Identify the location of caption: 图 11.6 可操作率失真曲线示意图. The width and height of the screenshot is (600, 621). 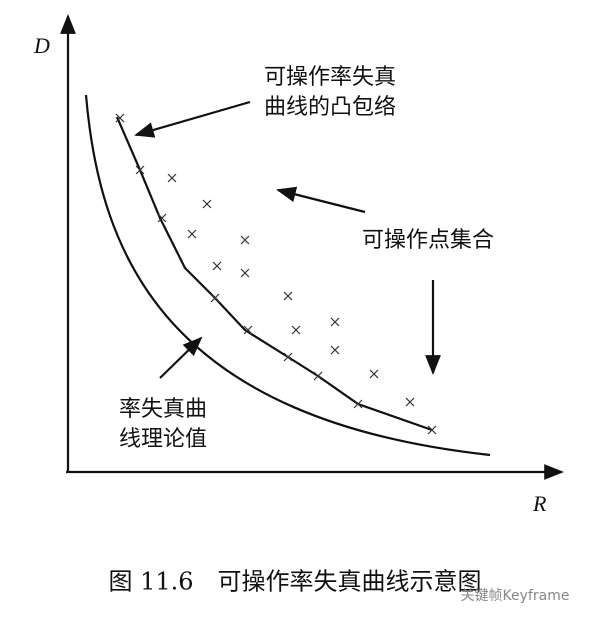
(294, 582).